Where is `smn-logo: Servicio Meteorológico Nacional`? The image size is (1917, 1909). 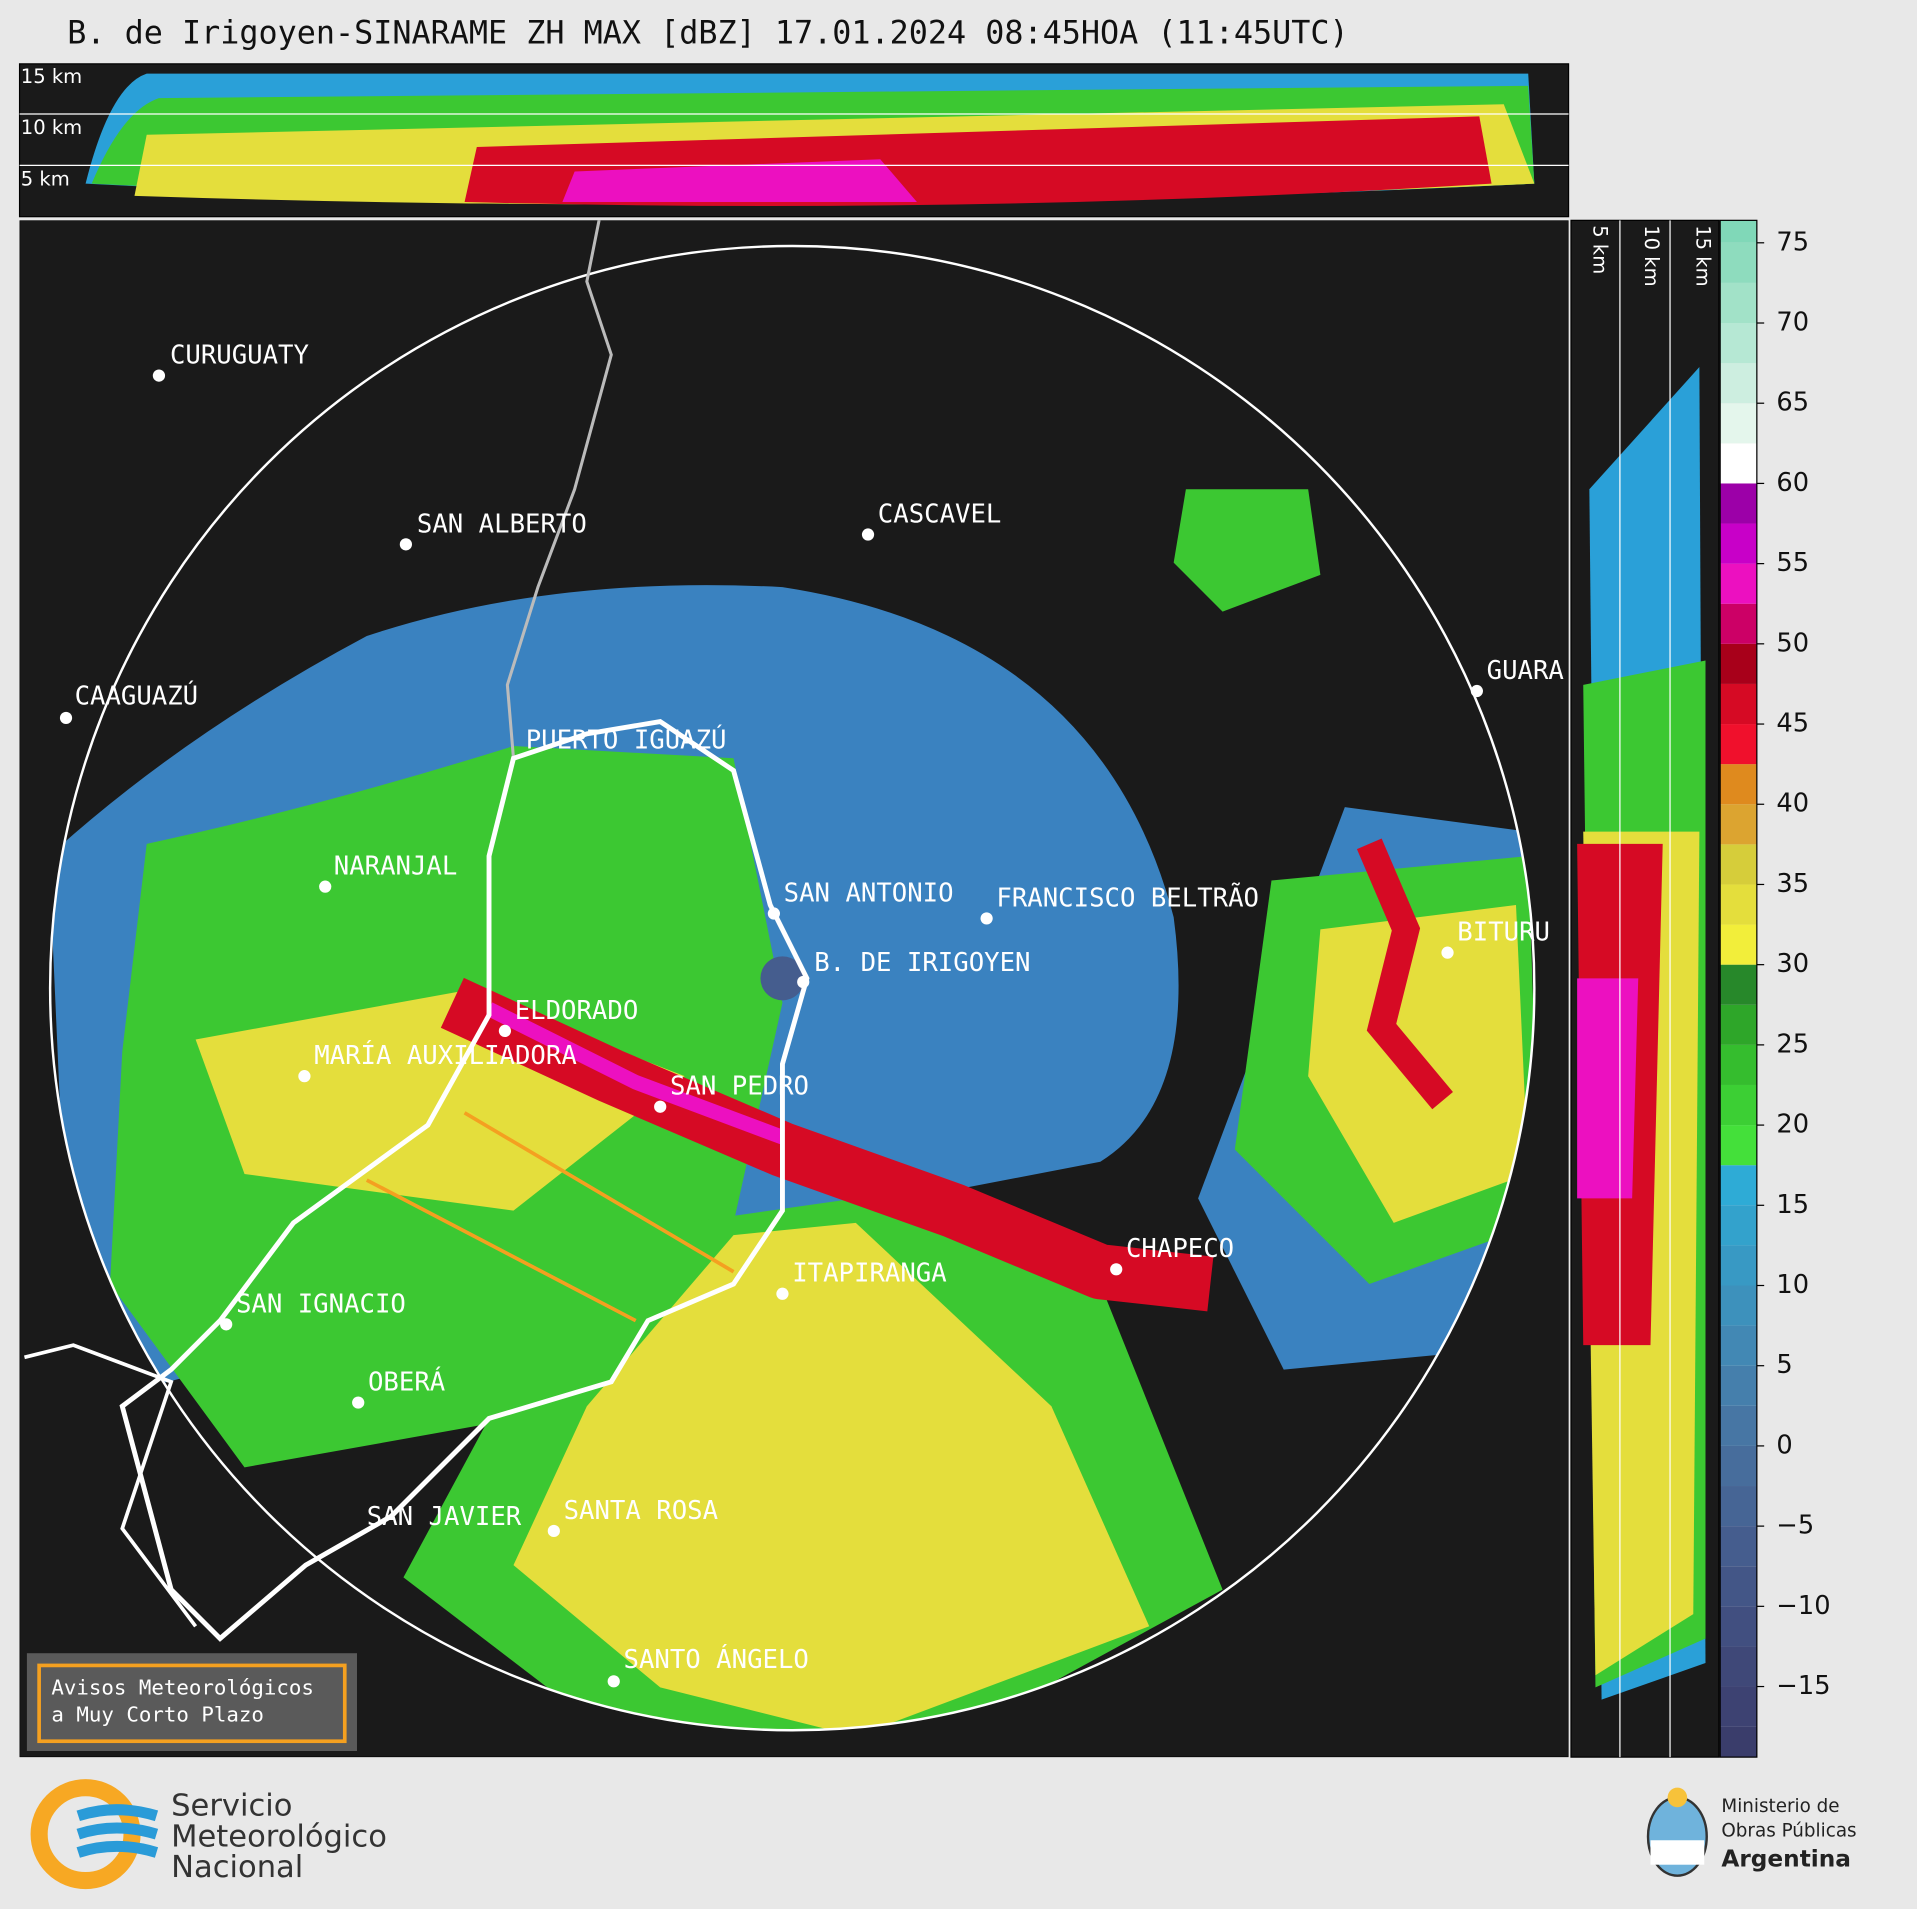 smn-logo: Servicio Meteorológico Nacional is located at coordinates (208, 1834).